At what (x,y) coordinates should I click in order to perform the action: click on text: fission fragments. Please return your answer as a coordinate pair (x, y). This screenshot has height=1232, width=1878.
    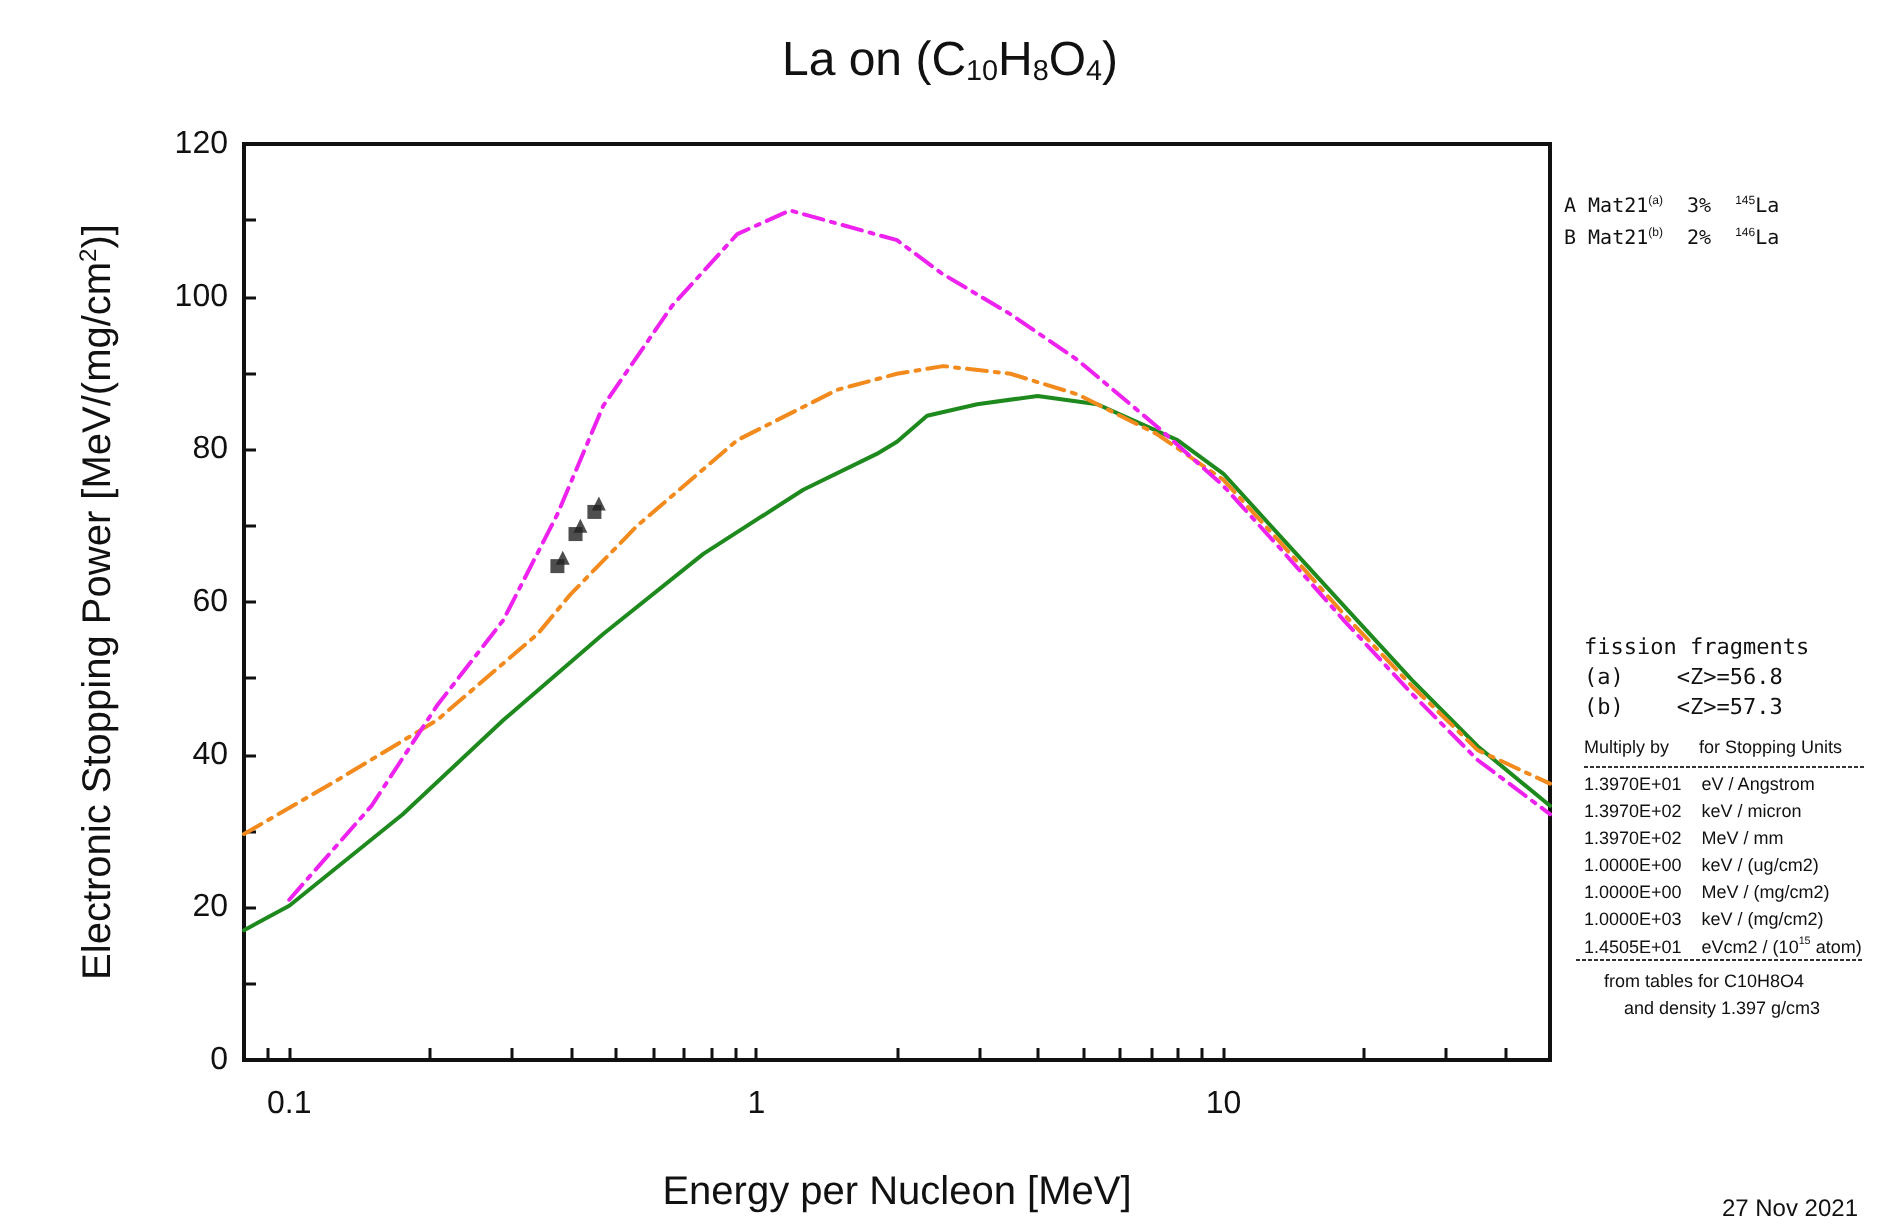
    Looking at the image, I should click on (1697, 647).